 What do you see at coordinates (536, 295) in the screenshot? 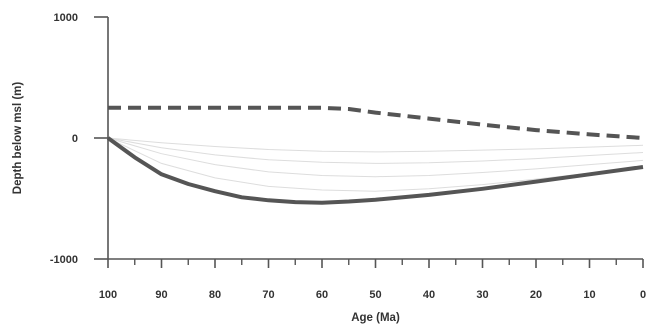
I see `x-tick-label: 20` at bounding box center [536, 295].